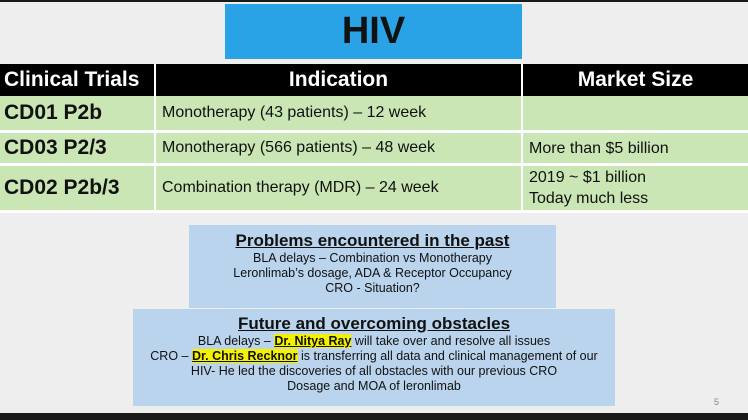 This screenshot has width=748, height=420. What do you see at coordinates (717, 402) in the screenshot?
I see `slide-number: 5` at bounding box center [717, 402].